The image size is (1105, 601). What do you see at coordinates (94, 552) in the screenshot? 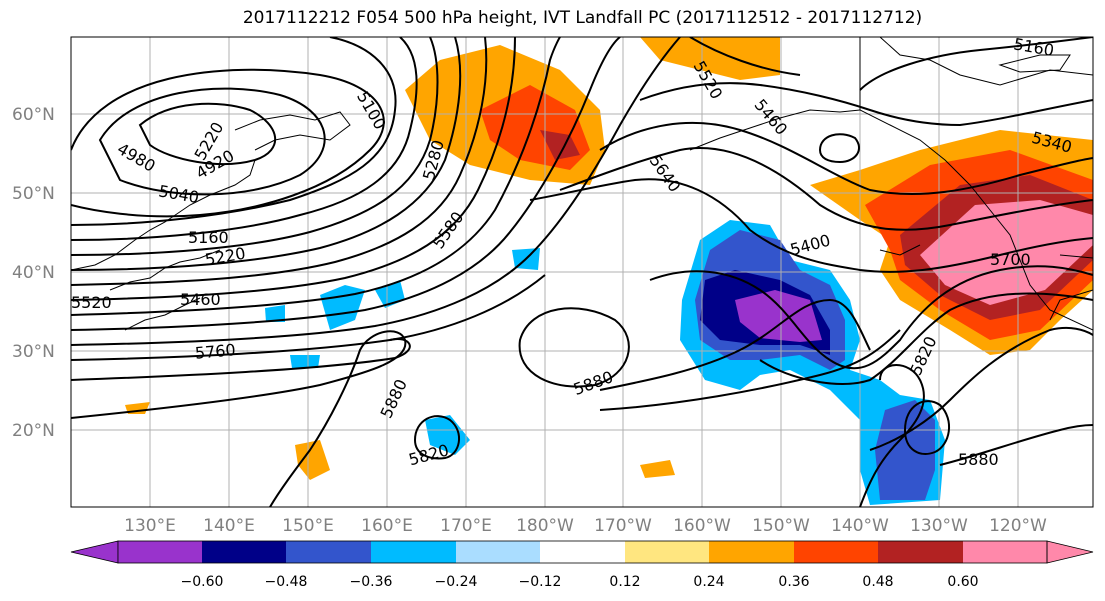
I see `colorbar-left-extend` at bounding box center [94, 552].